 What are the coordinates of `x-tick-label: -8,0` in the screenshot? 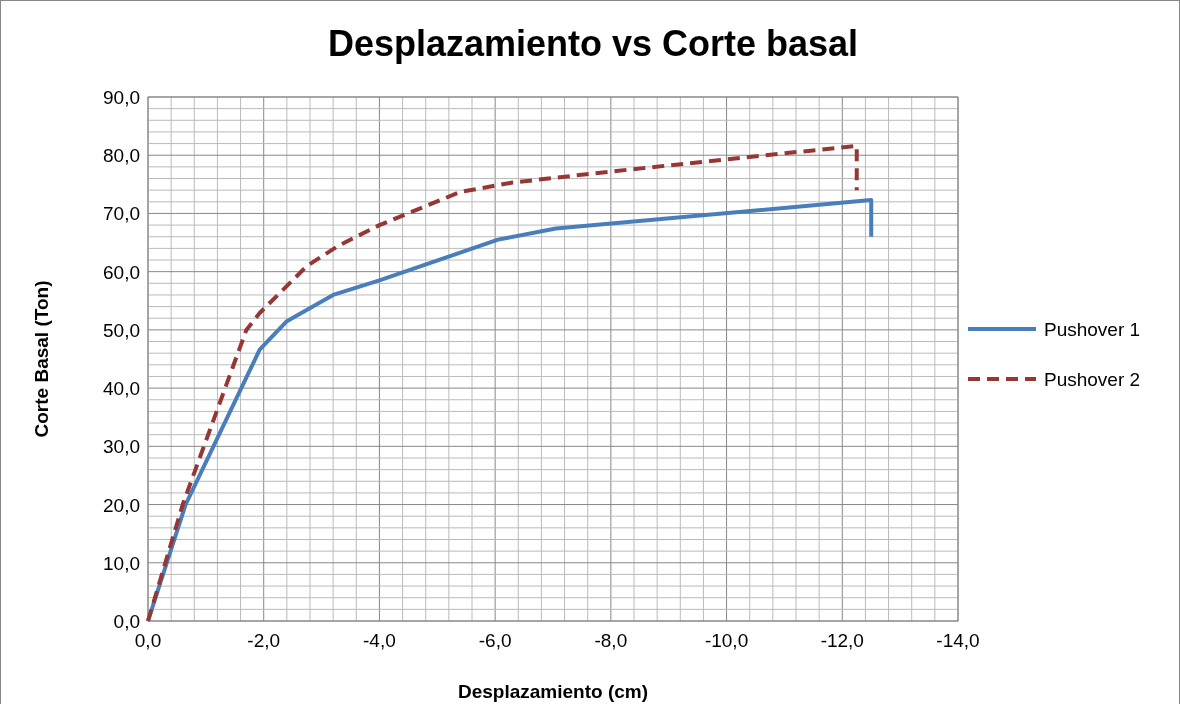 It's located at (611, 640).